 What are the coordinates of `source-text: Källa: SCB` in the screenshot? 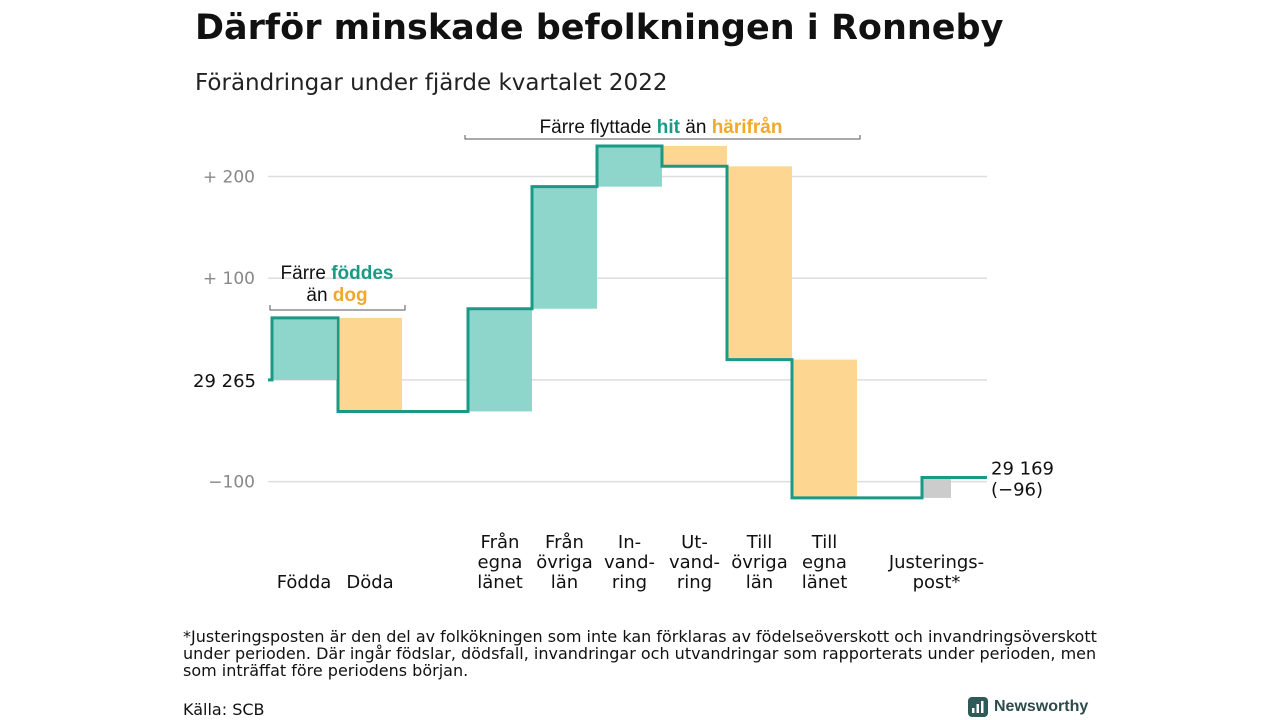 It's located at (224, 709).